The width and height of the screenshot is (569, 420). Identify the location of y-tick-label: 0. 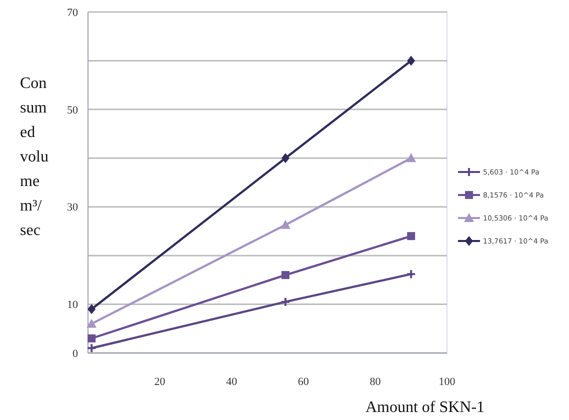
(75, 354).